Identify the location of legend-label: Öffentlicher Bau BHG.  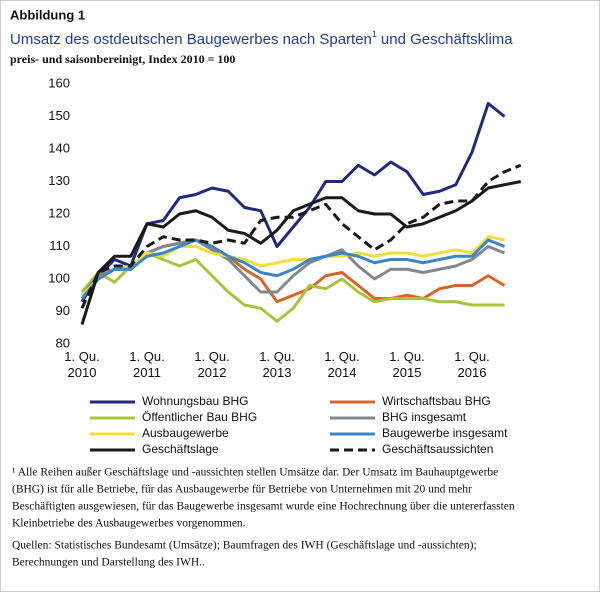
(199, 417).